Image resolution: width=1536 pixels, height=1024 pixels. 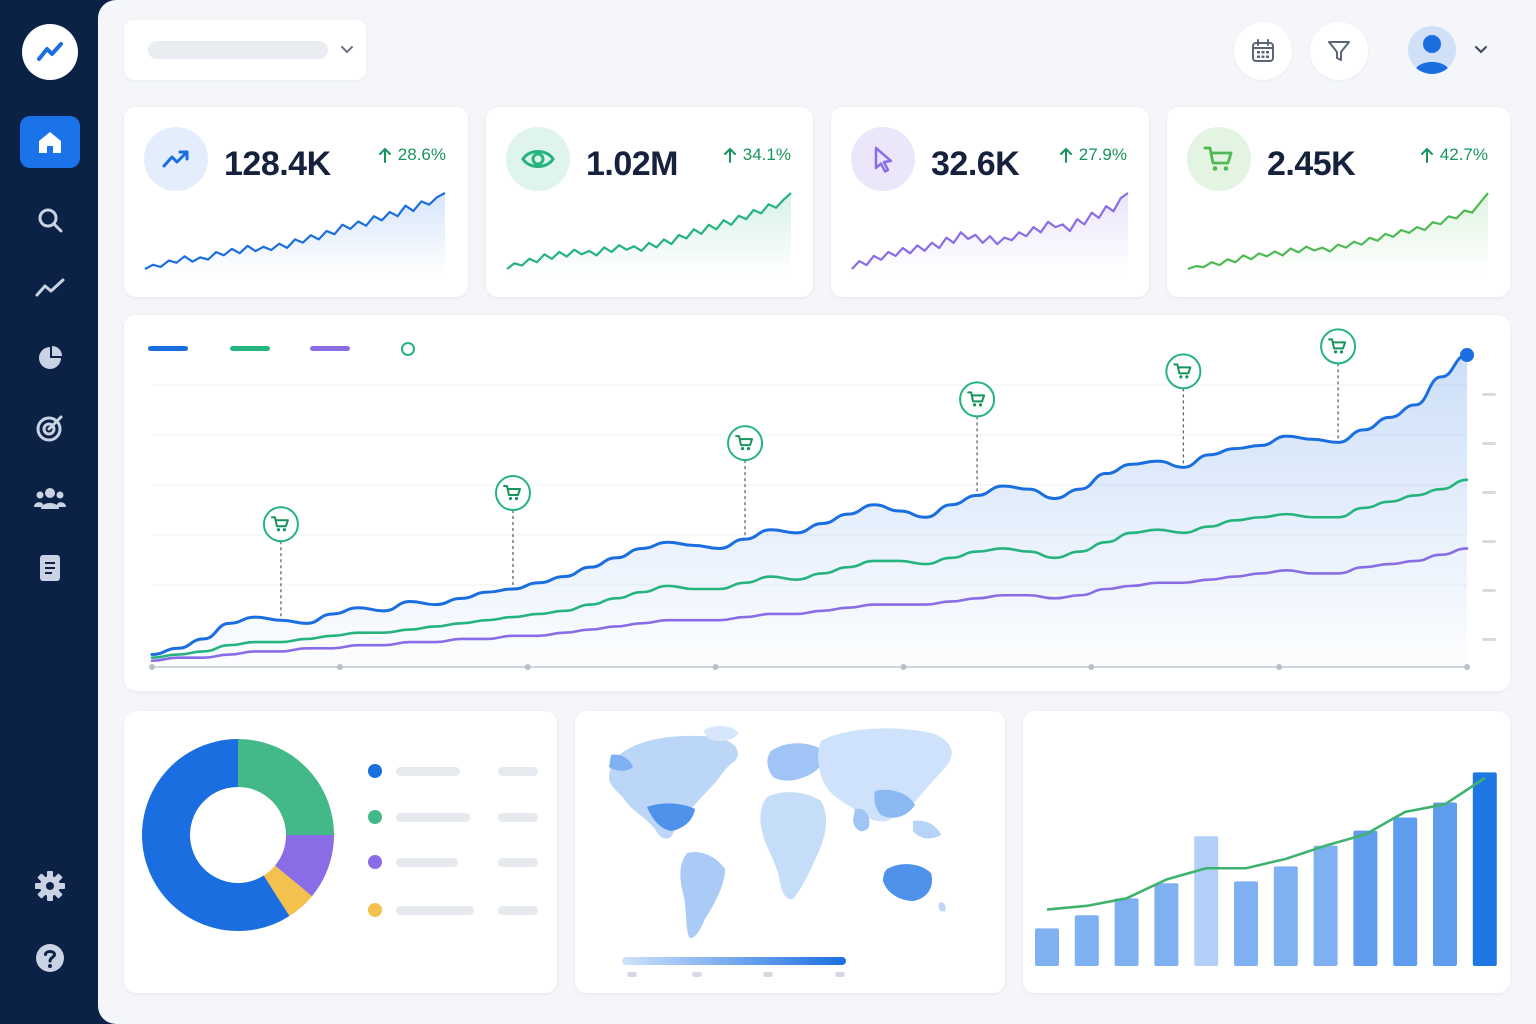 What do you see at coordinates (1432, 54) in the screenshot?
I see `user-avatar-icon` at bounding box center [1432, 54].